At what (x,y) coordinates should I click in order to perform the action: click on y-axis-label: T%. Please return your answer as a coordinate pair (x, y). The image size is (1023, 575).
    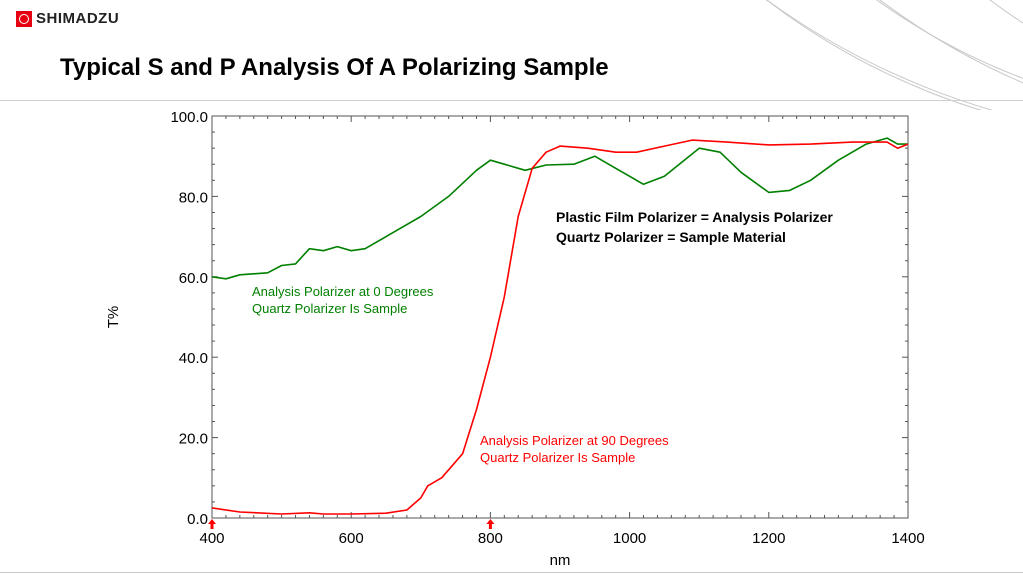
    Looking at the image, I should click on (113, 317).